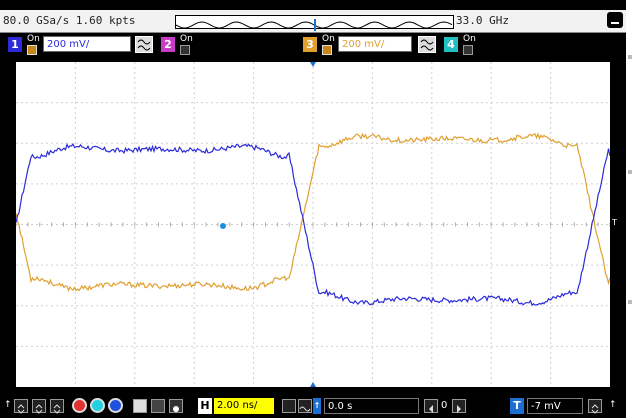 This screenshot has width=637, height=419. Describe the element at coordinates (168, 44) in the screenshot. I see `channel-2-button: 2` at that location.